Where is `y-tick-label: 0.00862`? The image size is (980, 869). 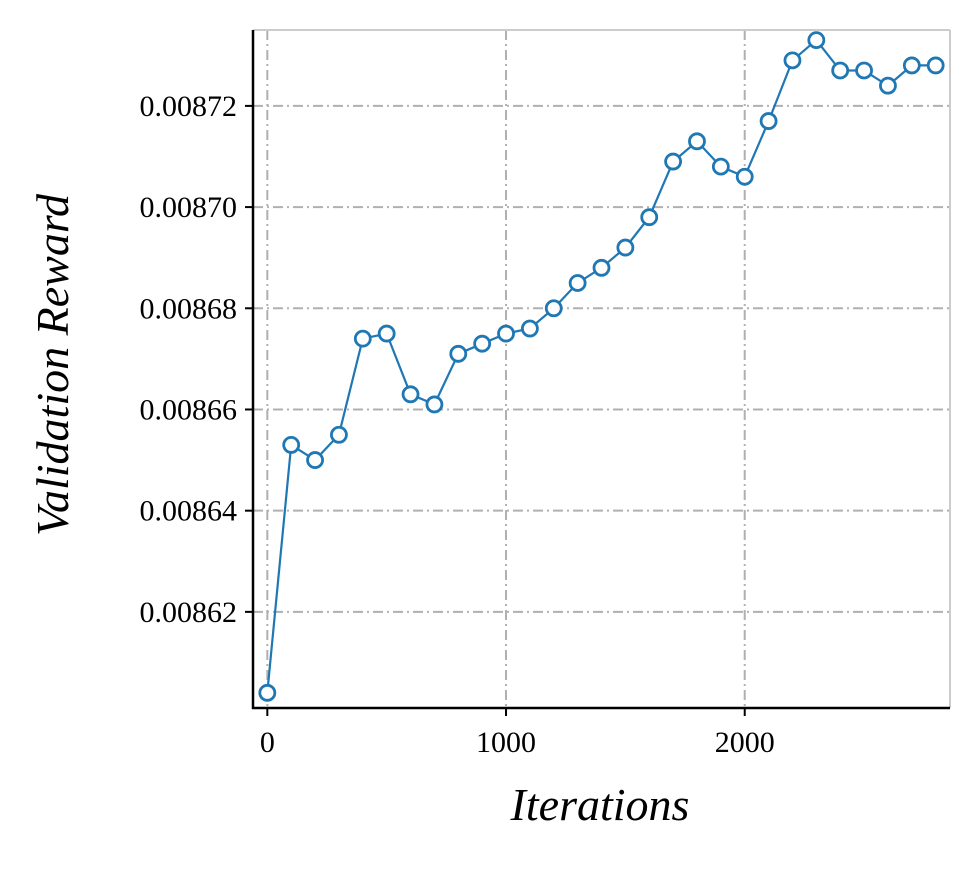
y-tick-label: 0.00862 is located at coordinates (189, 612).